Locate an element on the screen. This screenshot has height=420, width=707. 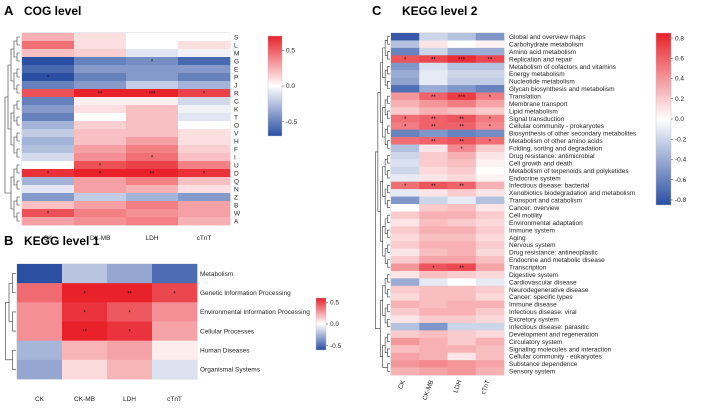
panel-b-column-label: CK-MB is located at coordinates (84, 399).